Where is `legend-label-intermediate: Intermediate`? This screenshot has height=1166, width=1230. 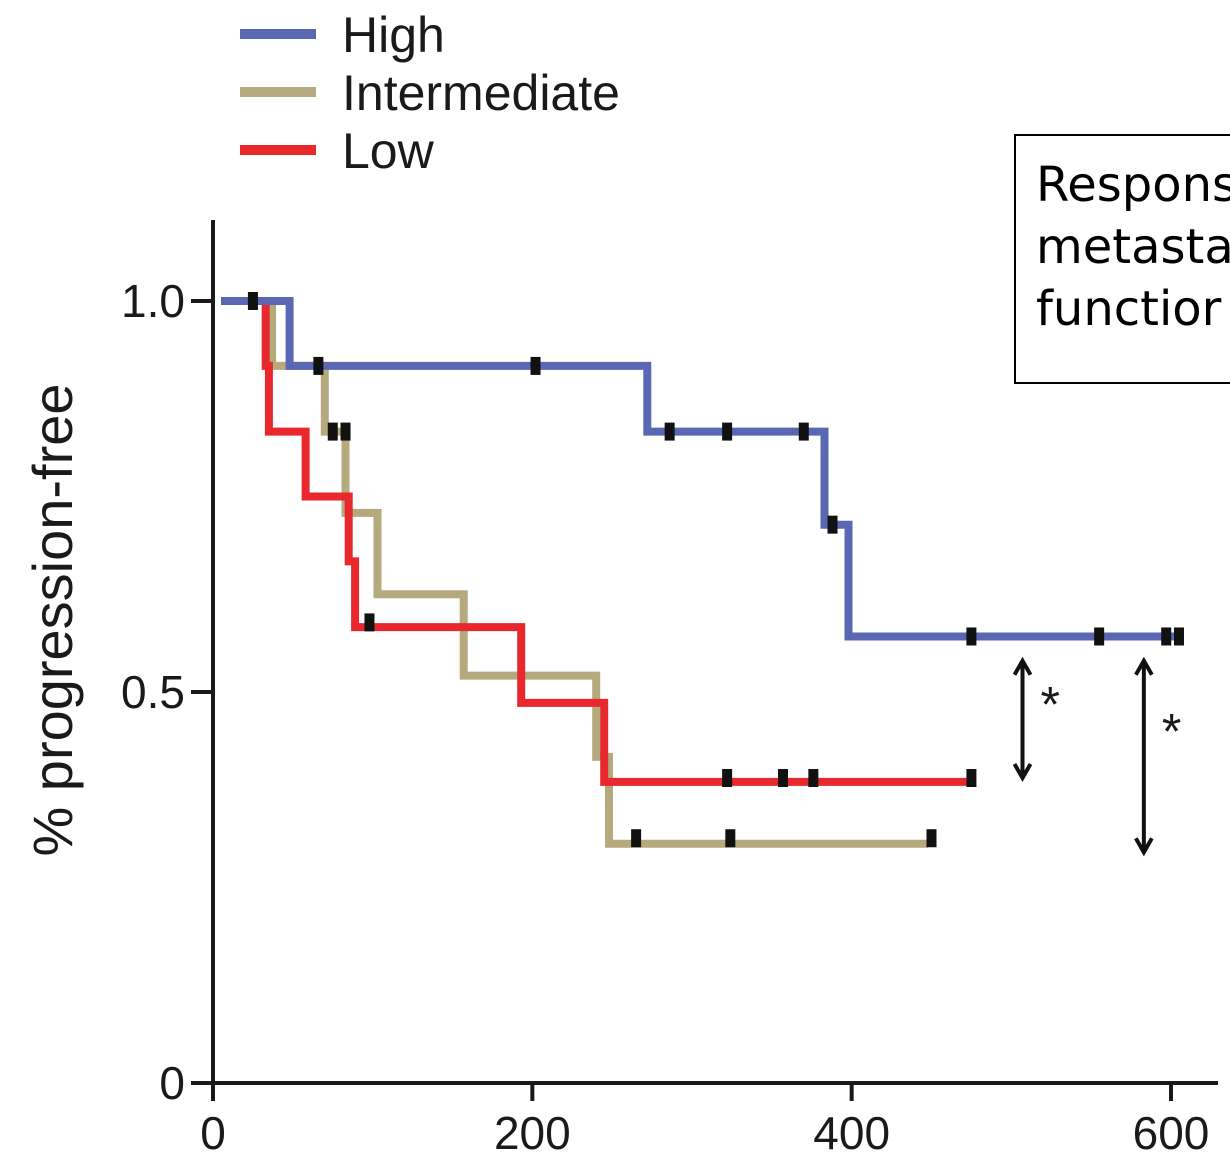
legend-label-intermediate: Intermediate is located at coordinates (481, 93).